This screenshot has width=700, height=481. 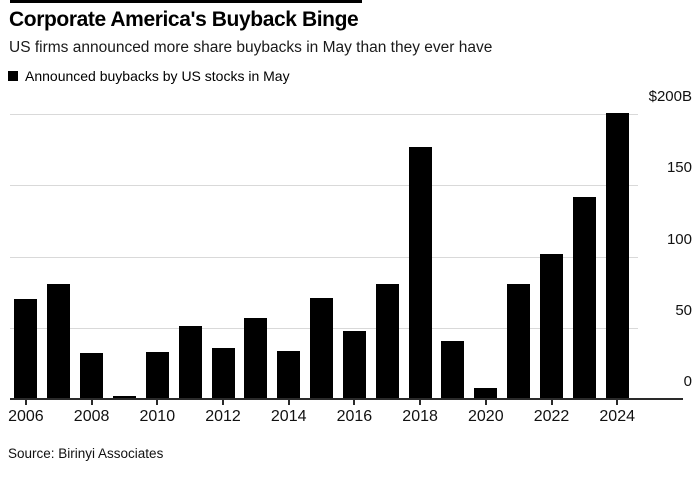 What do you see at coordinates (190, 362) in the screenshot?
I see `bar-2011` at bounding box center [190, 362].